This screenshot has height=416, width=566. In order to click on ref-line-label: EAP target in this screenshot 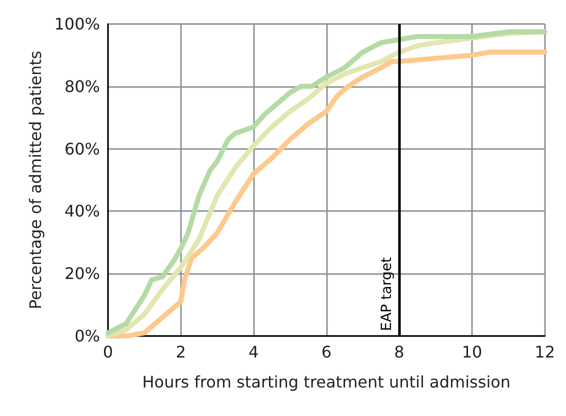, I will do `click(387, 293)`.